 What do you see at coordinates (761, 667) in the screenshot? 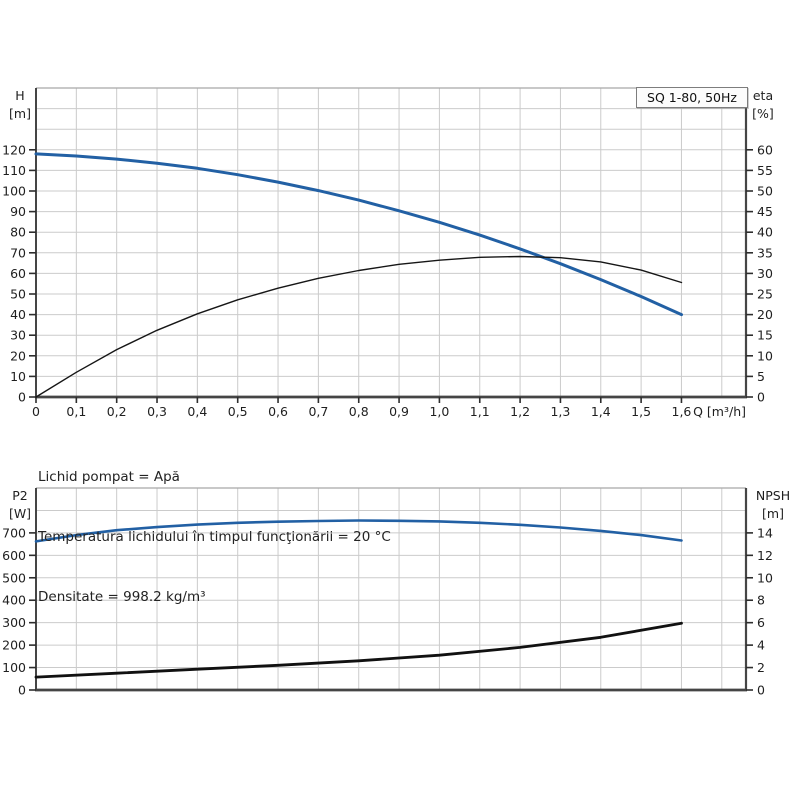
I see `right-axis-tick-label: 2` at bounding box center [761, 667].